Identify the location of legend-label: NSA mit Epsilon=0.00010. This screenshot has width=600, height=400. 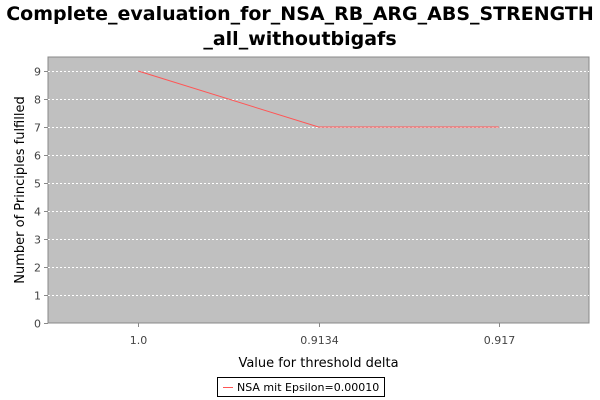
(308, 387).